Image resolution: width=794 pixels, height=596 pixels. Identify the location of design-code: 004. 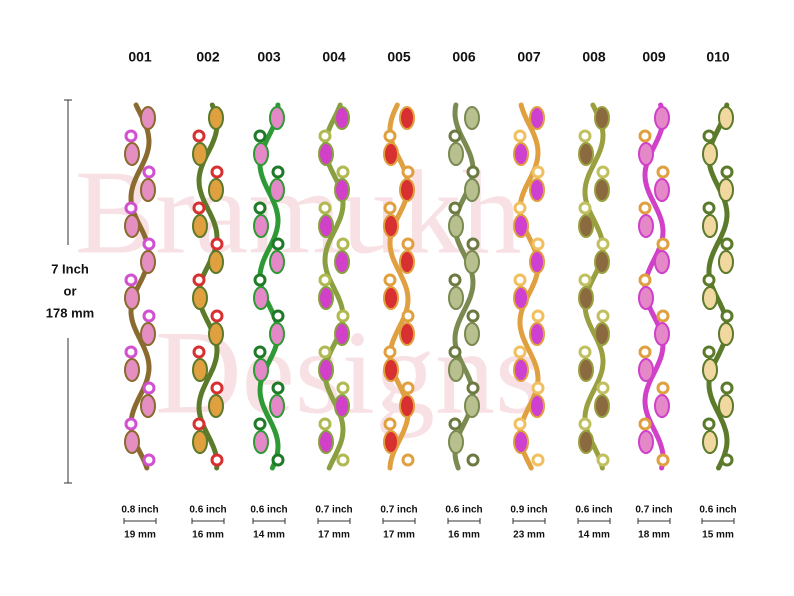
(334, 57).